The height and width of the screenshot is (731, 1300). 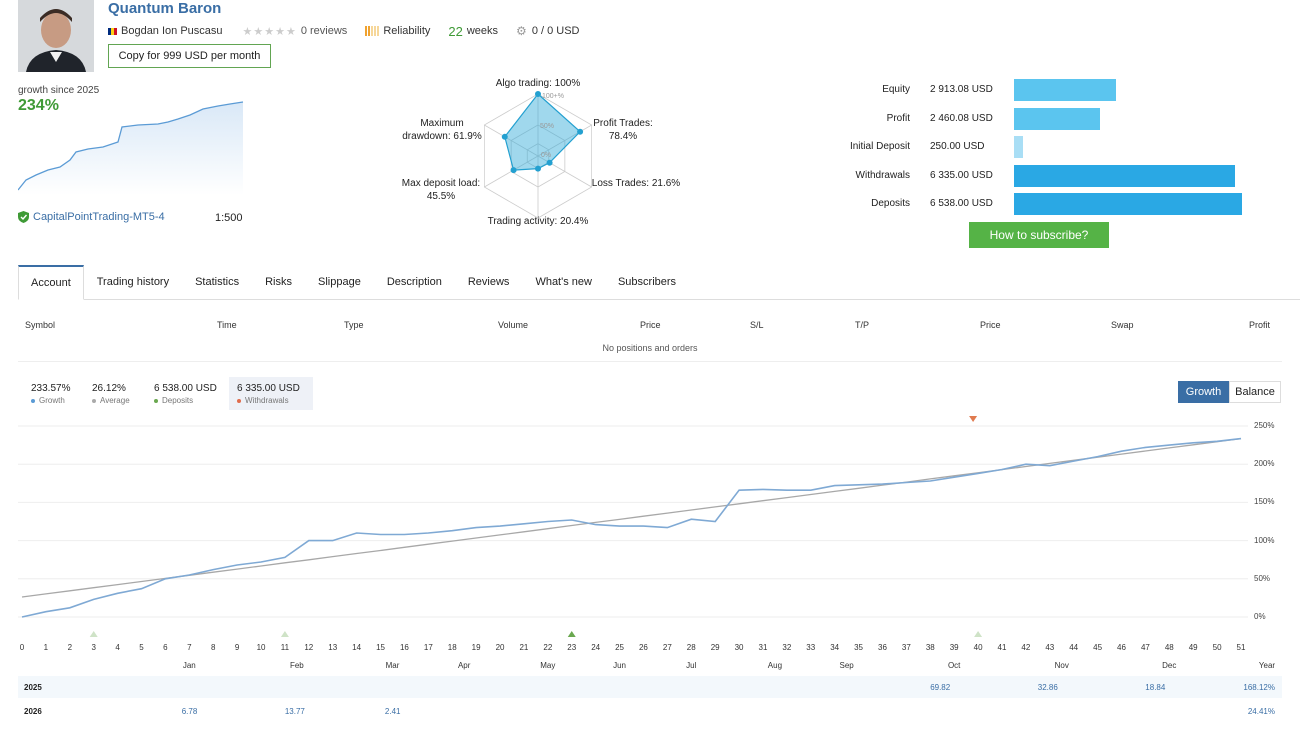 I want to click on month-return: 2.41, so click(x=392, y=711).